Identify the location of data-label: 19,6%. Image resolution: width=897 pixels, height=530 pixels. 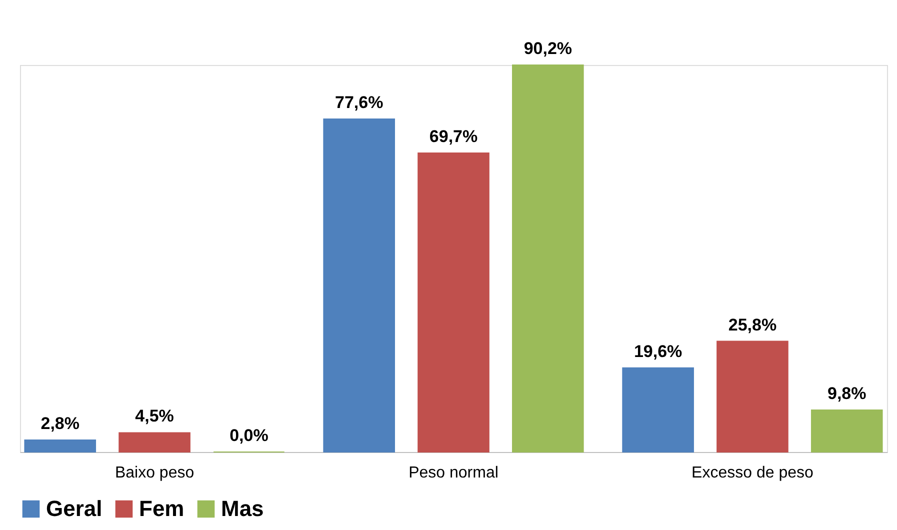
(658, 351).